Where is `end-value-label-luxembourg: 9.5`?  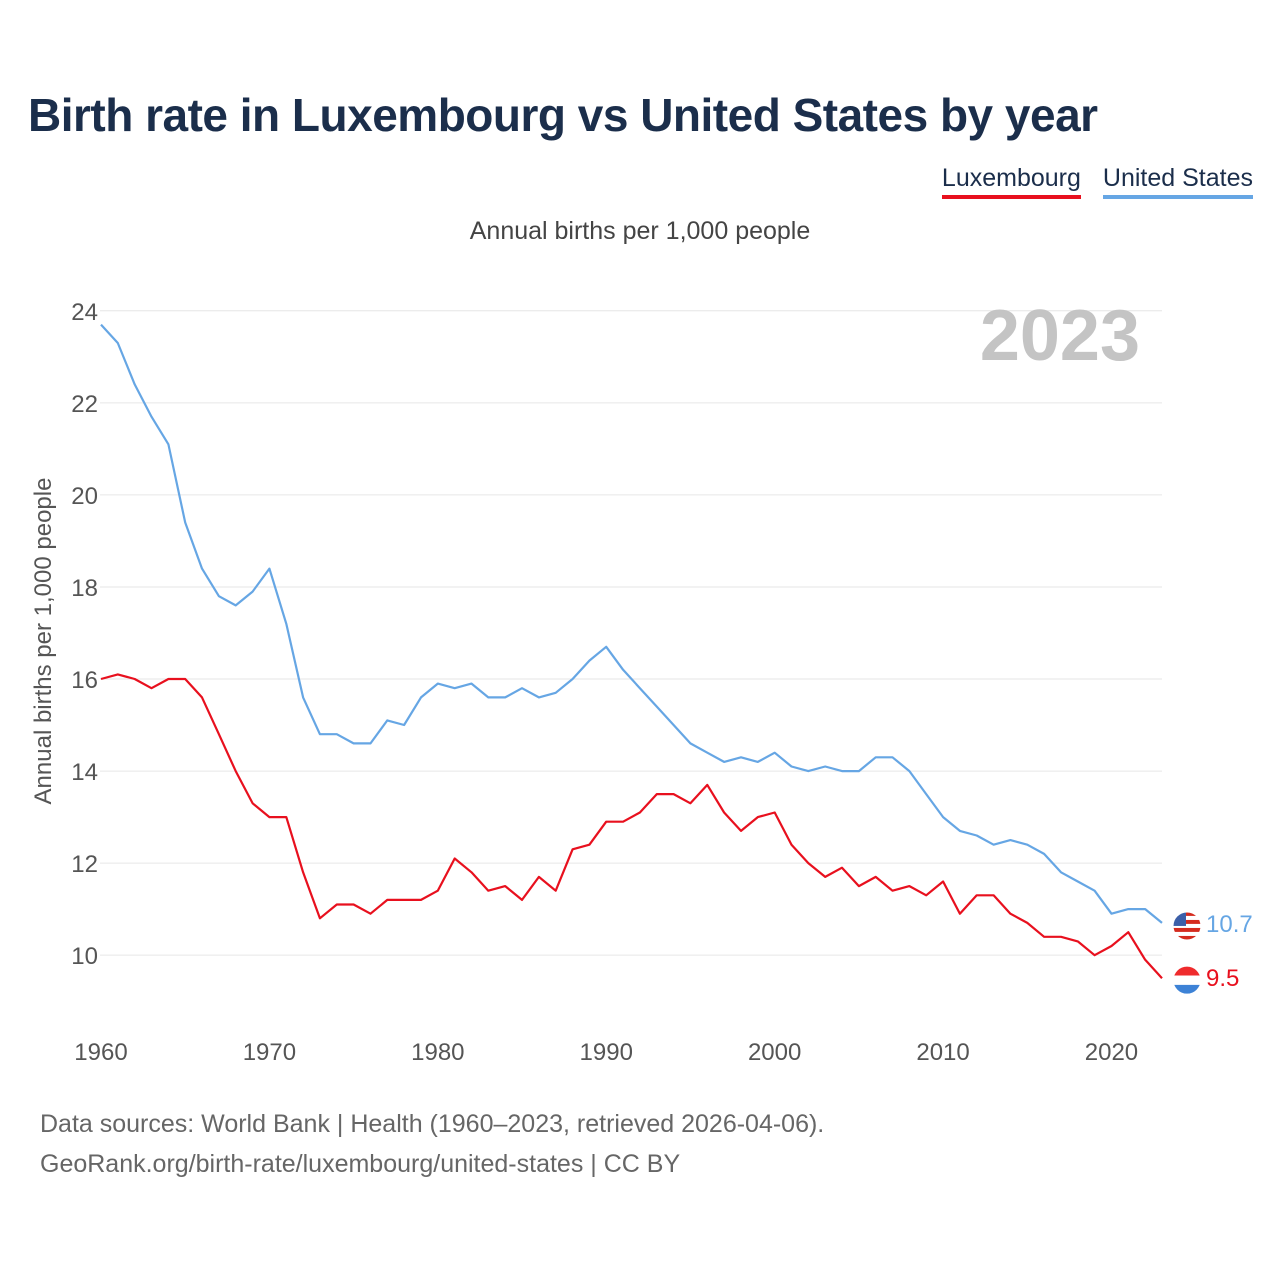 end-value-label-luxembourg: 9.5 is located at coordinates (1222, 978).